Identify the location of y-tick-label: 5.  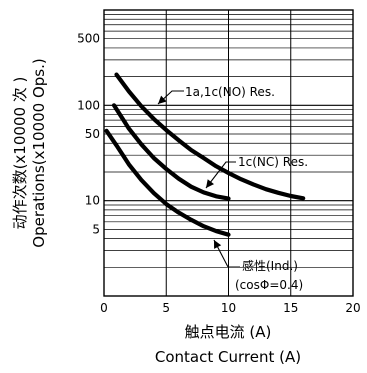
(96, 229).